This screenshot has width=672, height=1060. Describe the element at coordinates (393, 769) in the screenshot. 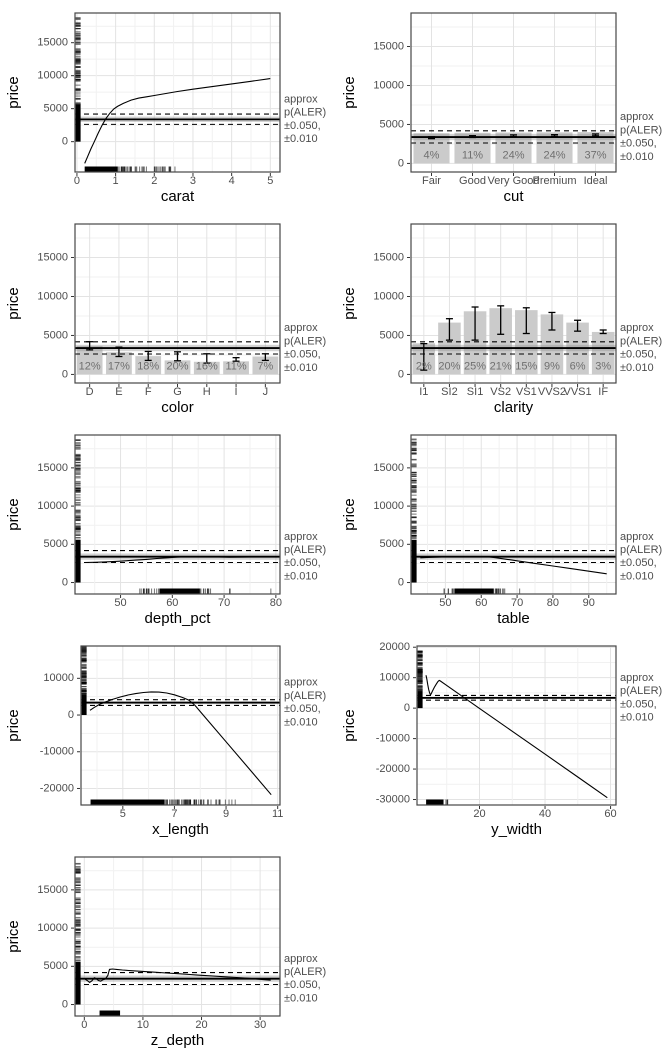

I see `svg-text: -20000` at that location.